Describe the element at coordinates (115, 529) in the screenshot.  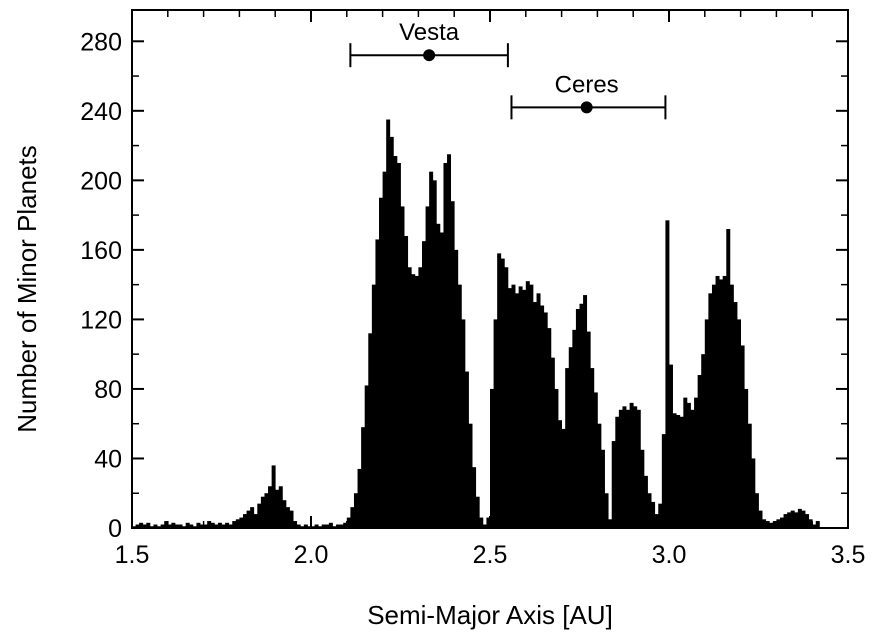
I see `y-tick-label: 0` at that location.